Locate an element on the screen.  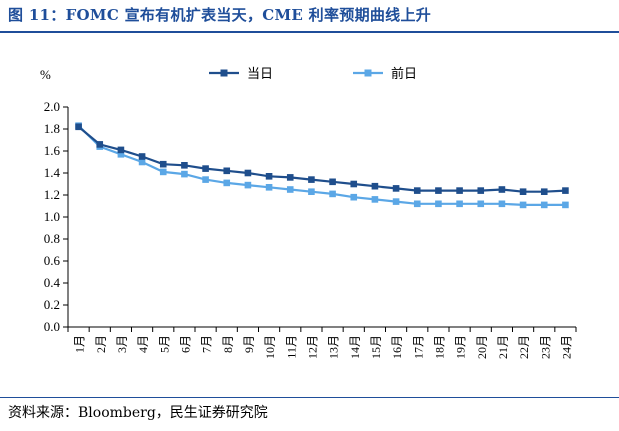
title-rule is located at coordinates (309, 32).